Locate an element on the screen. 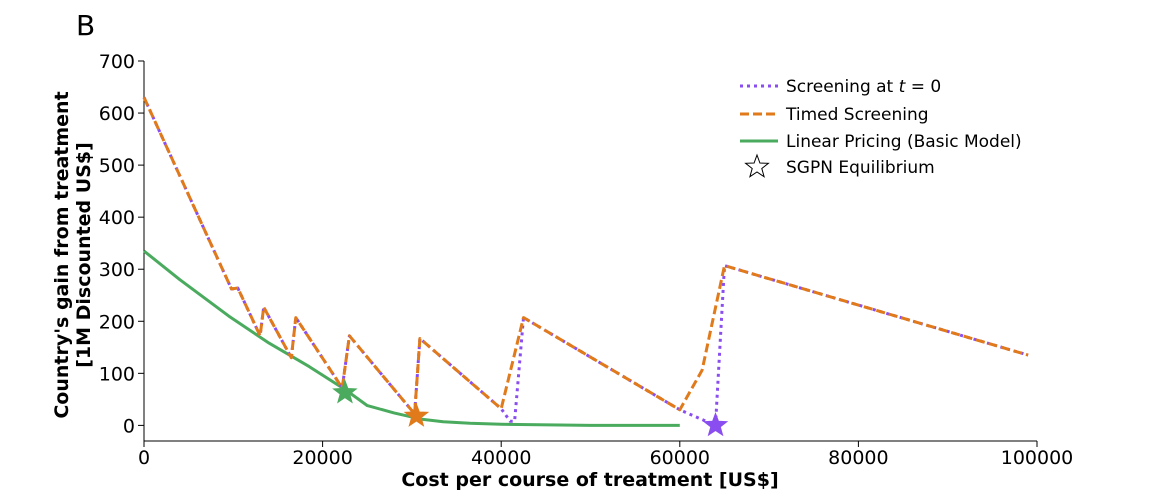  legend-label-screening-t0: Screening at t = 0 is located at coordinates (863, 87).